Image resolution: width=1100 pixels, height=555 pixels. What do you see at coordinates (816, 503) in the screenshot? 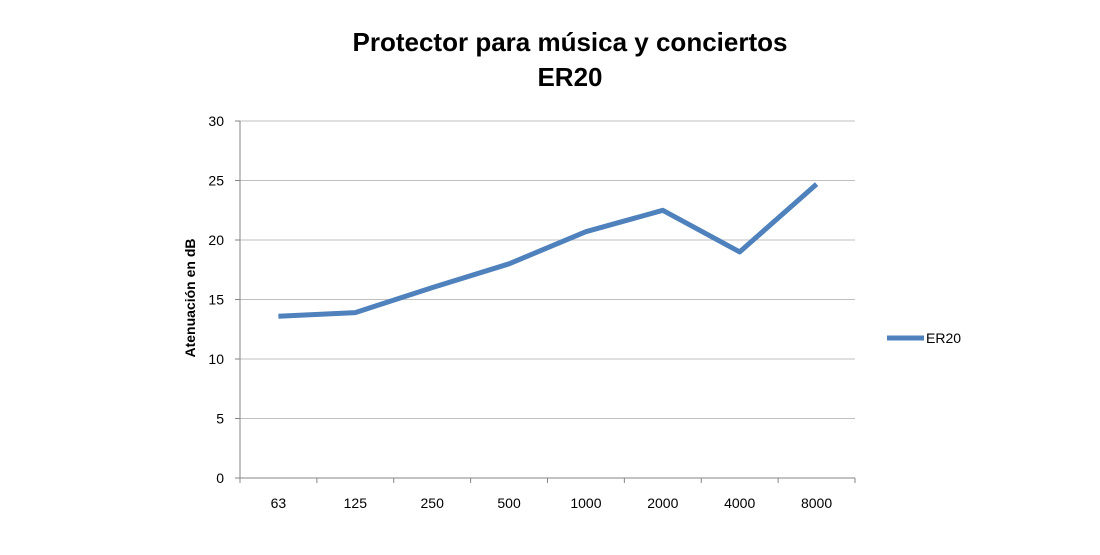
I see `x-tick-label: 8000` at bounding box center [816, 503].